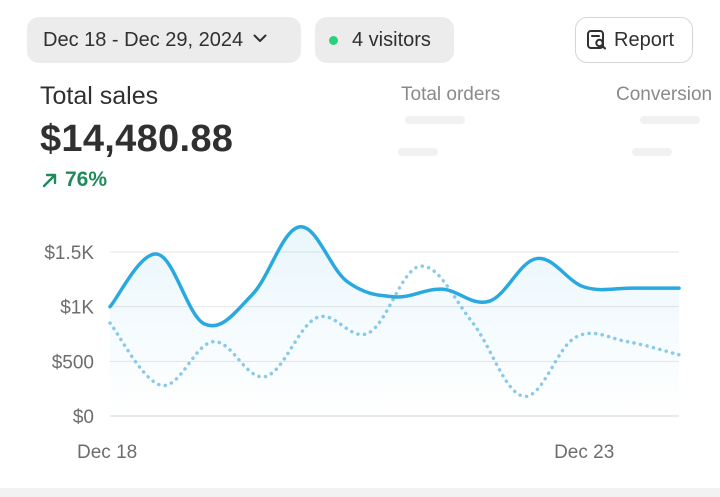 The image size is (720, 497). What do you see at coordinates (77, 308) in the screenshot?
I see `y-tick-label: $1K` at bounding box center [77, 308].